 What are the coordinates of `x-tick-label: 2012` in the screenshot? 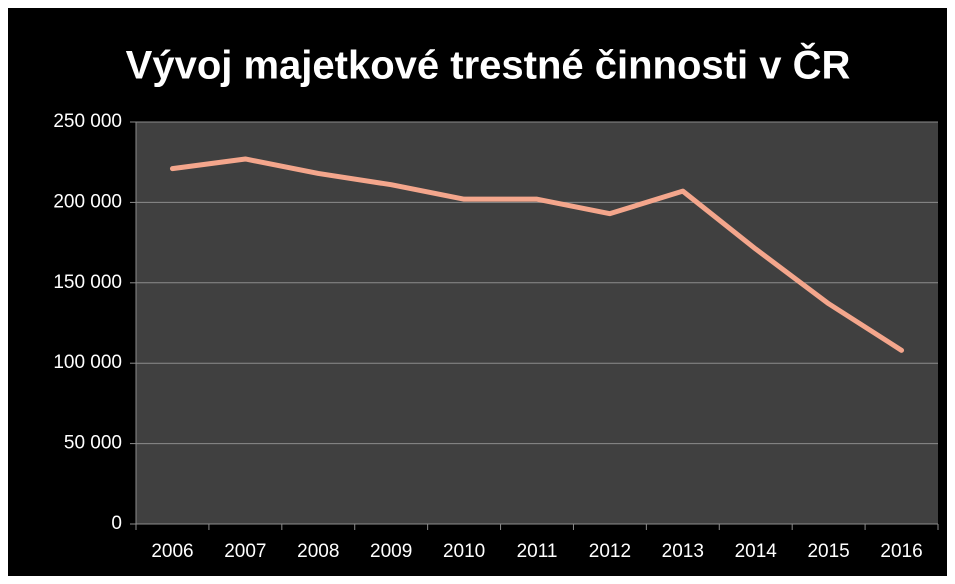 It's located at (610, 551).